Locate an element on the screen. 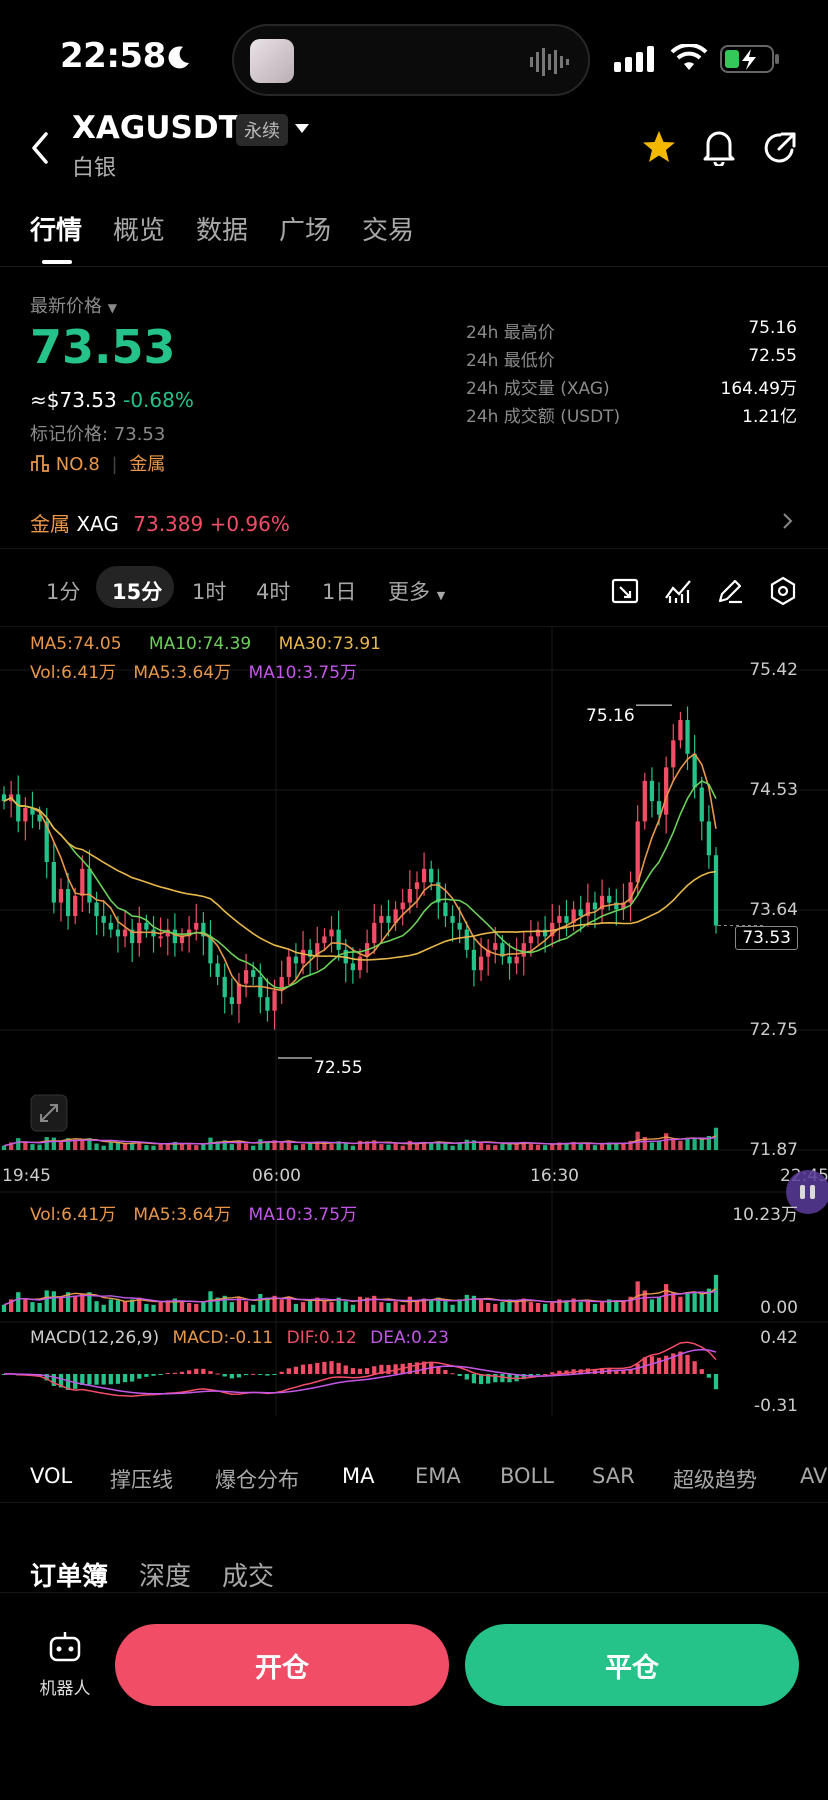 This screenshot has height=1800, width=828. tab-orderbook: 订单簿 is located at coordinates (69, 1577).